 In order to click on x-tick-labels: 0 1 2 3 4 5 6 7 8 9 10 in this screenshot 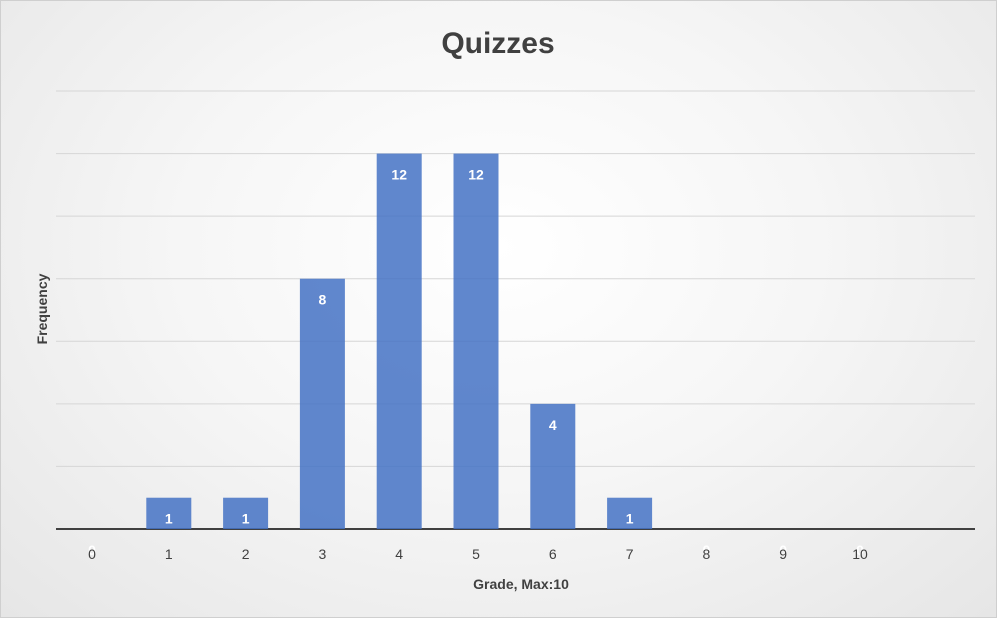, I will do `click(478, 554)`.